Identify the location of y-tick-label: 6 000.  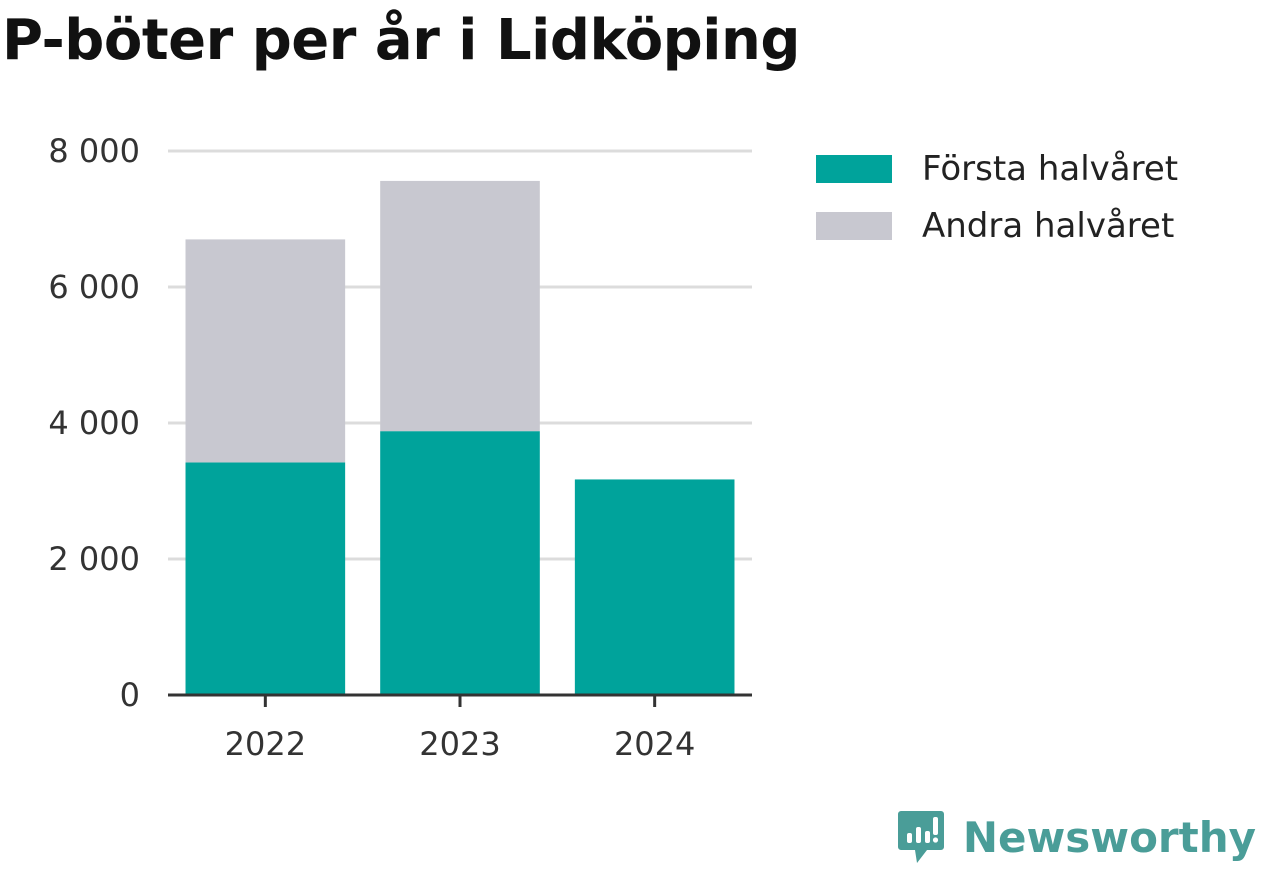
(94, 287).